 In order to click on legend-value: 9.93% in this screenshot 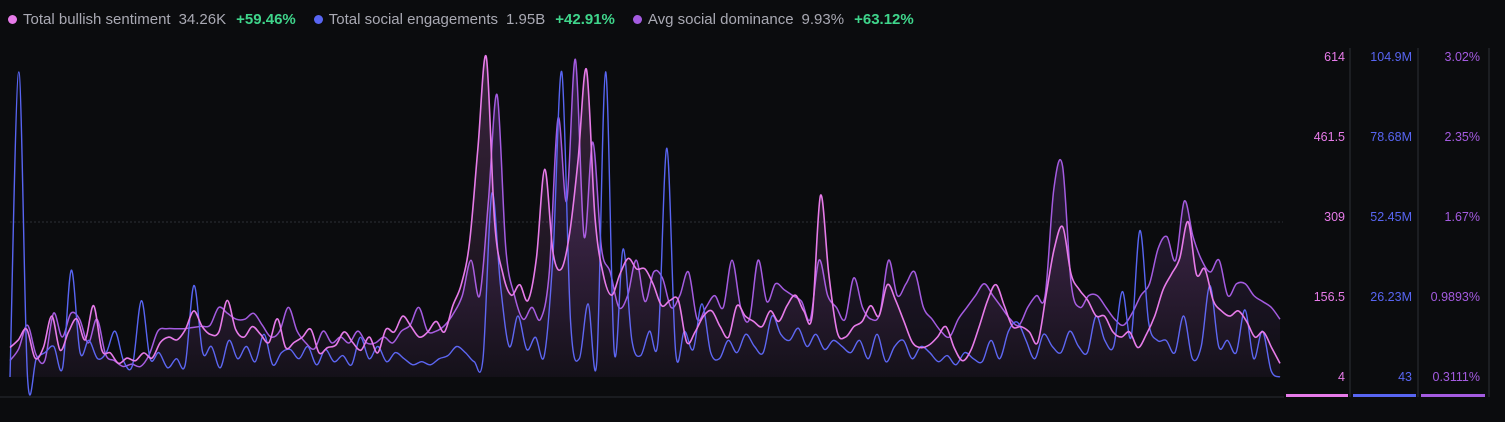, I will do `click(823, 19)`.